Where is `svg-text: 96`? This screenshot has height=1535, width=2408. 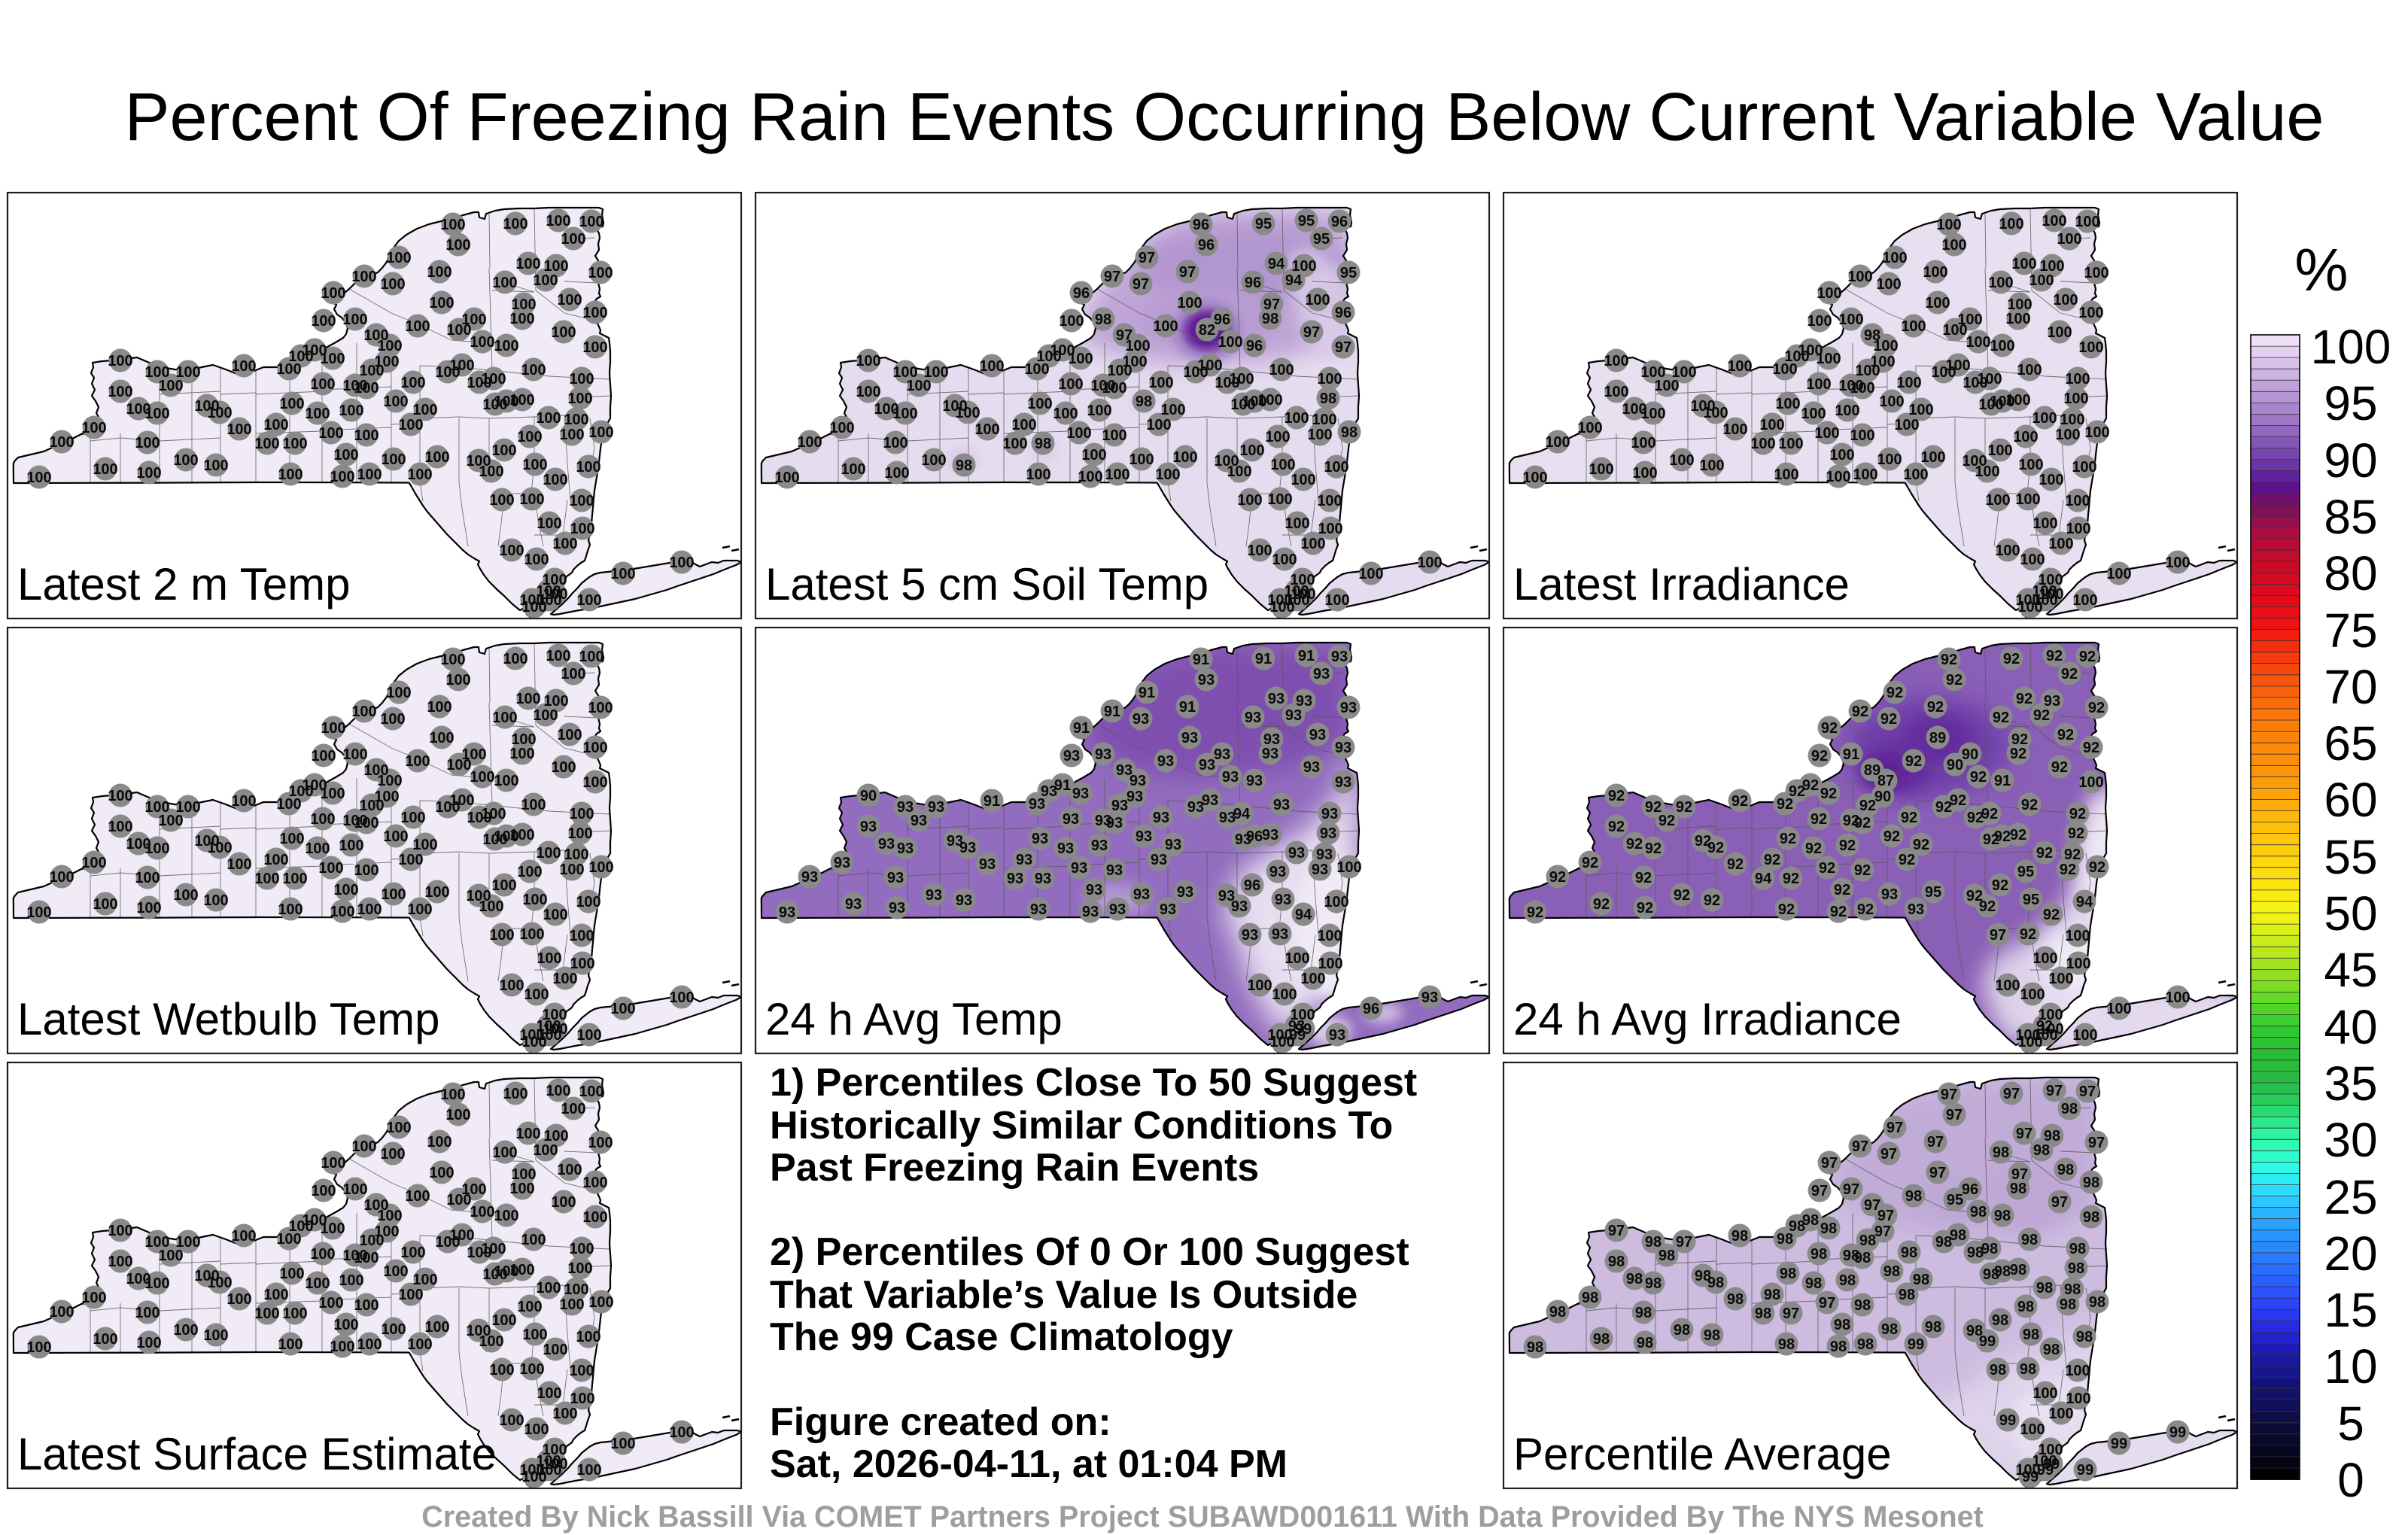
svg-text: 96 is located at coordinates (1343, 313).